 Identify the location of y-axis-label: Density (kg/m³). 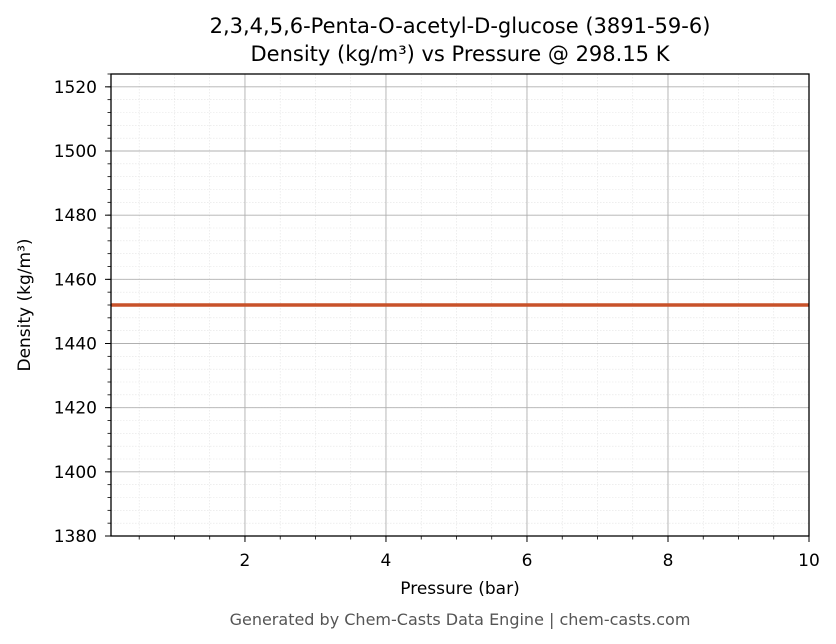
(25, 304).